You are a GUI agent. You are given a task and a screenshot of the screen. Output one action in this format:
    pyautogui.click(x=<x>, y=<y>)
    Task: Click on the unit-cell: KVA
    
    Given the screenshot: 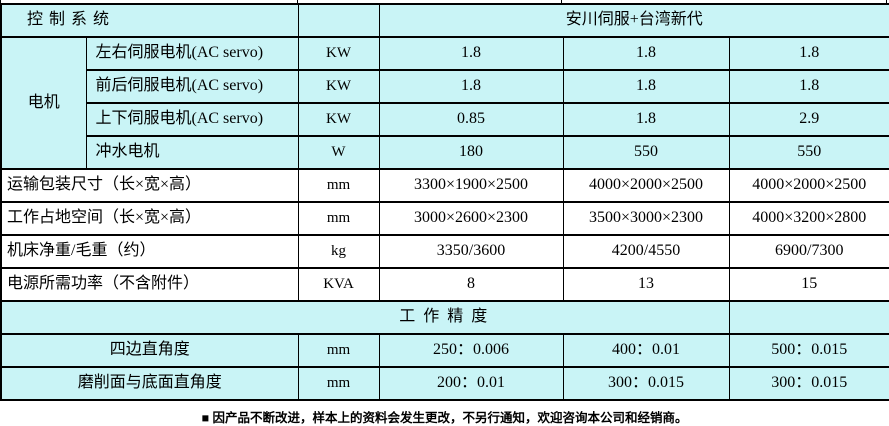 What is the action you would take?
    pyautogui.click(x=338, y=284)
    